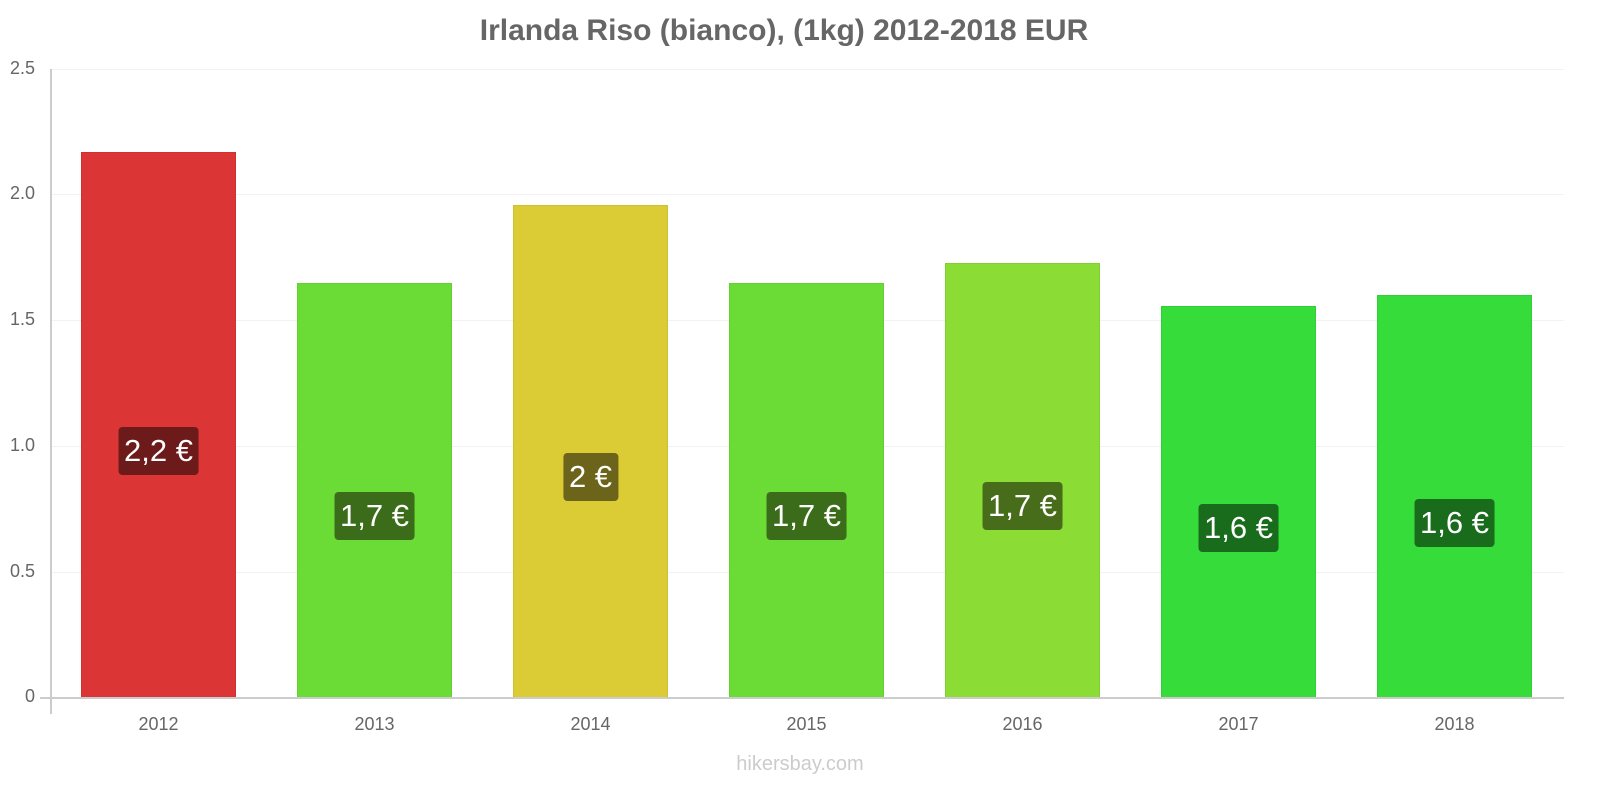 The height and width of the screenshot is (800, 1600). What do you see at coordinates (29, 696) in the screenshot?
I see `y-tick-label: 0` at bounding box center [29, 696].